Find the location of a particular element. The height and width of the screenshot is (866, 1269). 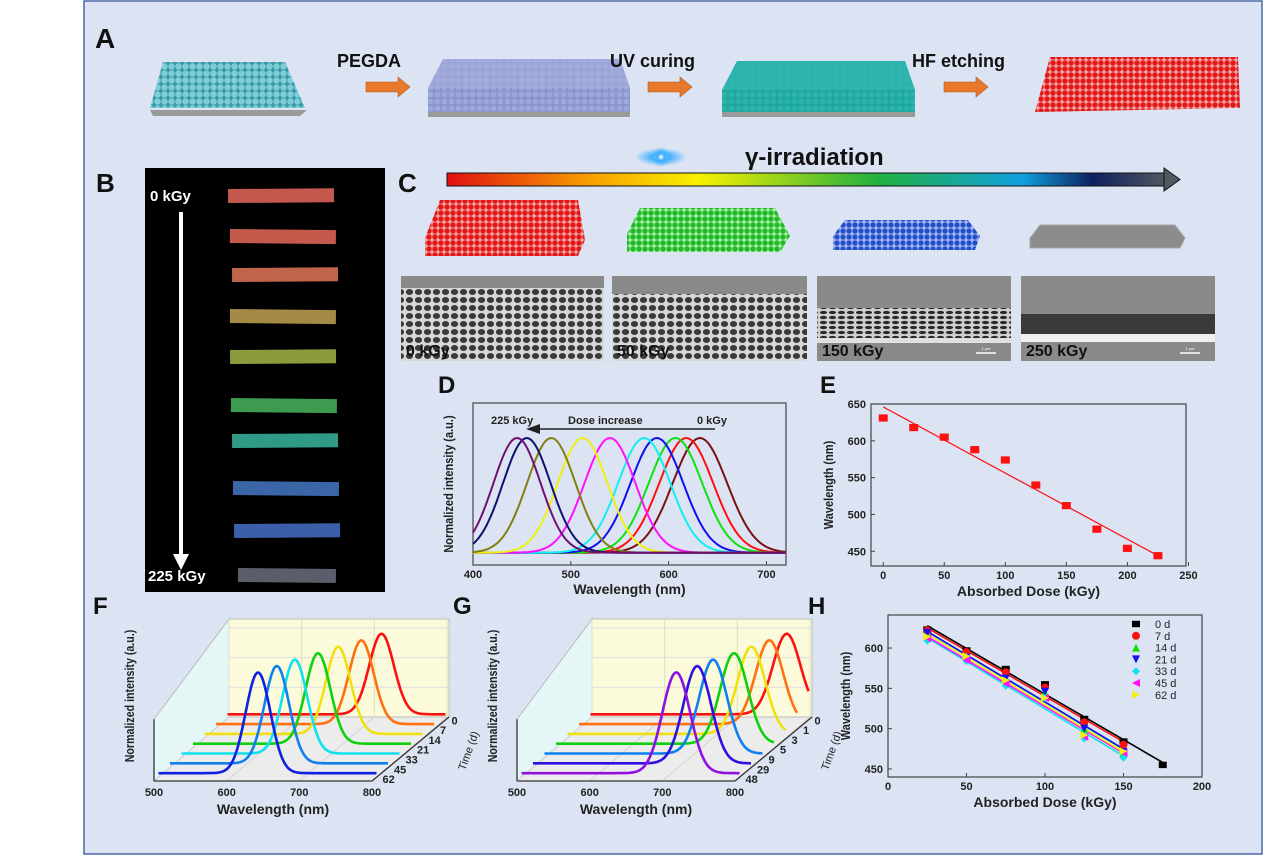

blue-slab is located at coordinates (906, 235).